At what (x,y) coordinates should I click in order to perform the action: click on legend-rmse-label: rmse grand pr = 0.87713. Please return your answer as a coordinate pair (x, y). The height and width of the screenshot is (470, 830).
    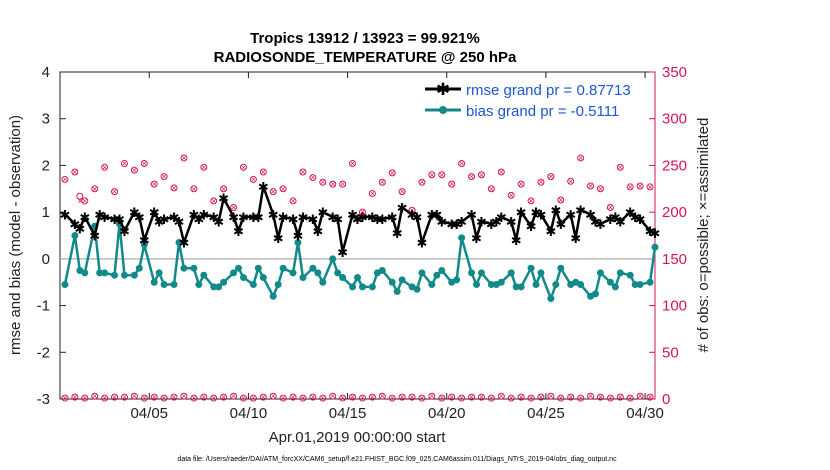
    Looking at the image, I should click on (548, 90).